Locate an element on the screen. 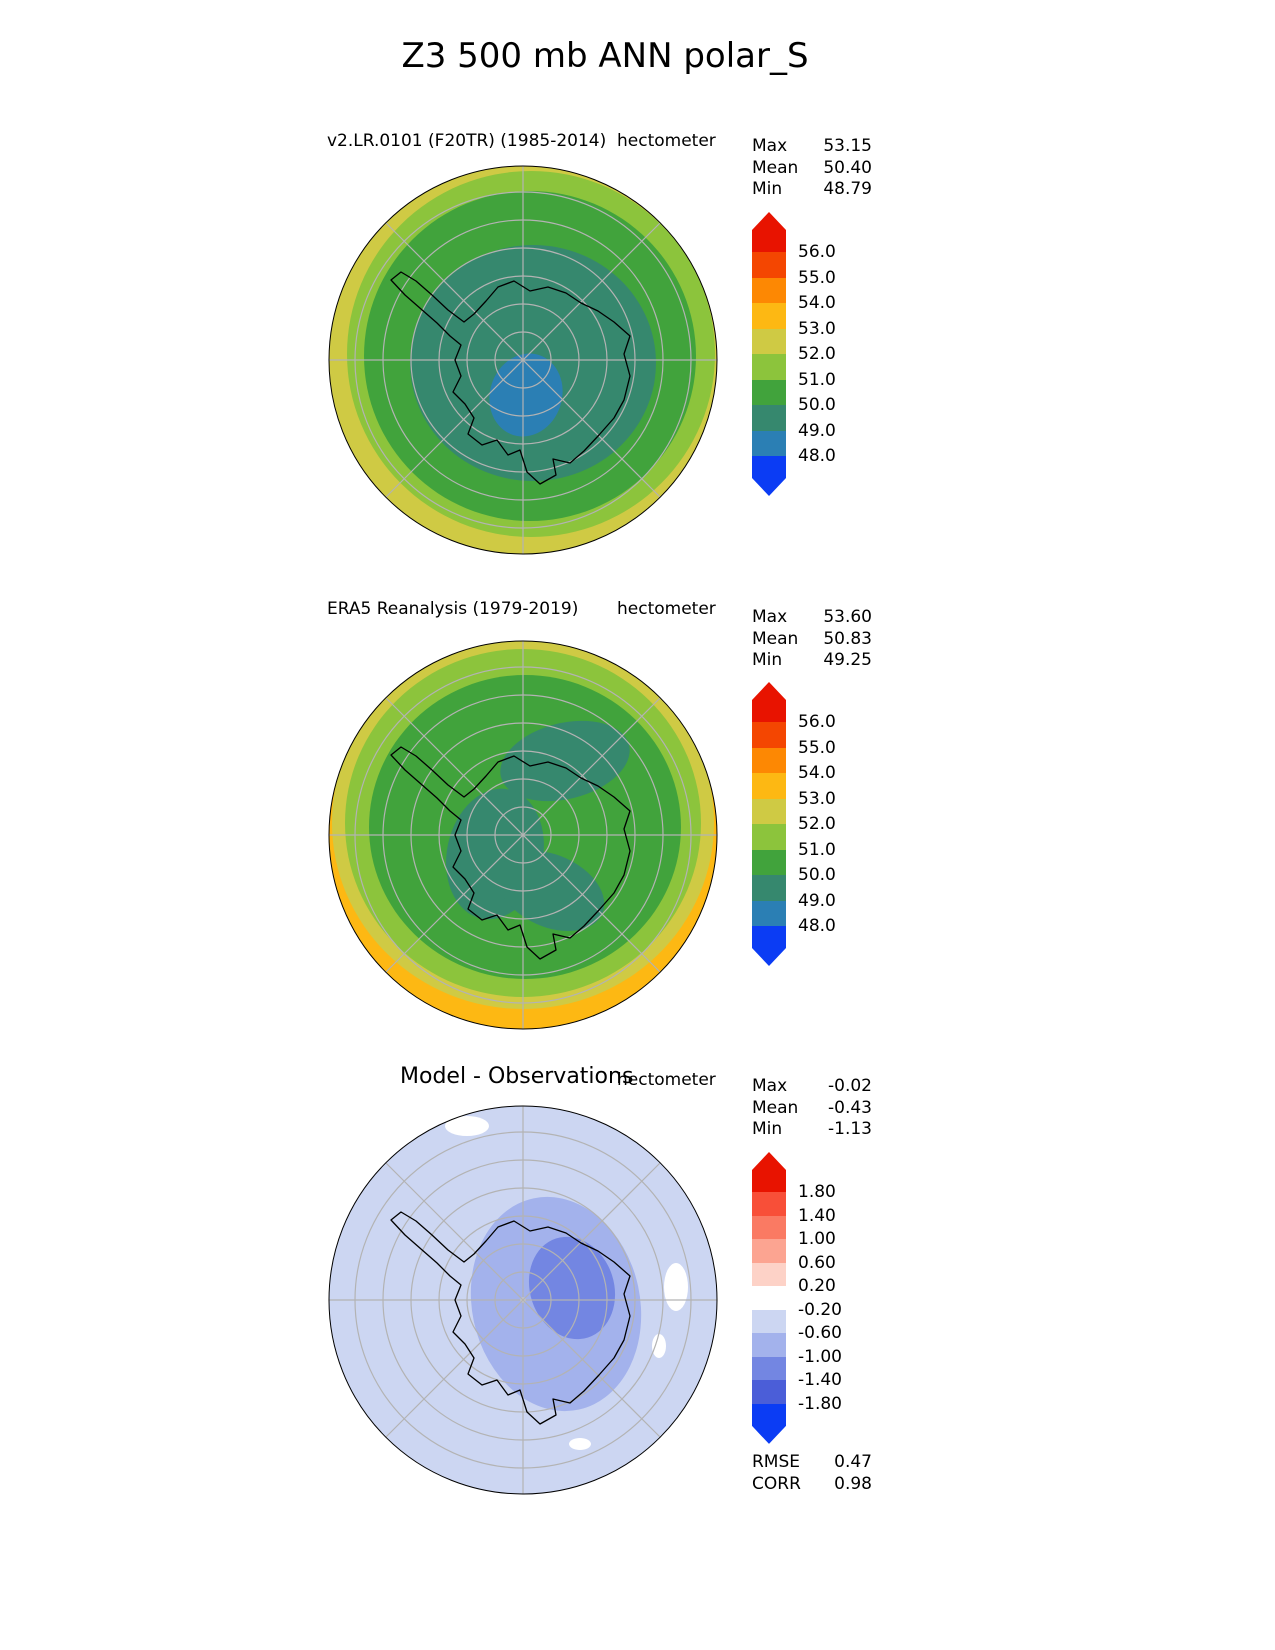  colorbar-tick-label: -0.20 is located at coordinates (820, 1309).